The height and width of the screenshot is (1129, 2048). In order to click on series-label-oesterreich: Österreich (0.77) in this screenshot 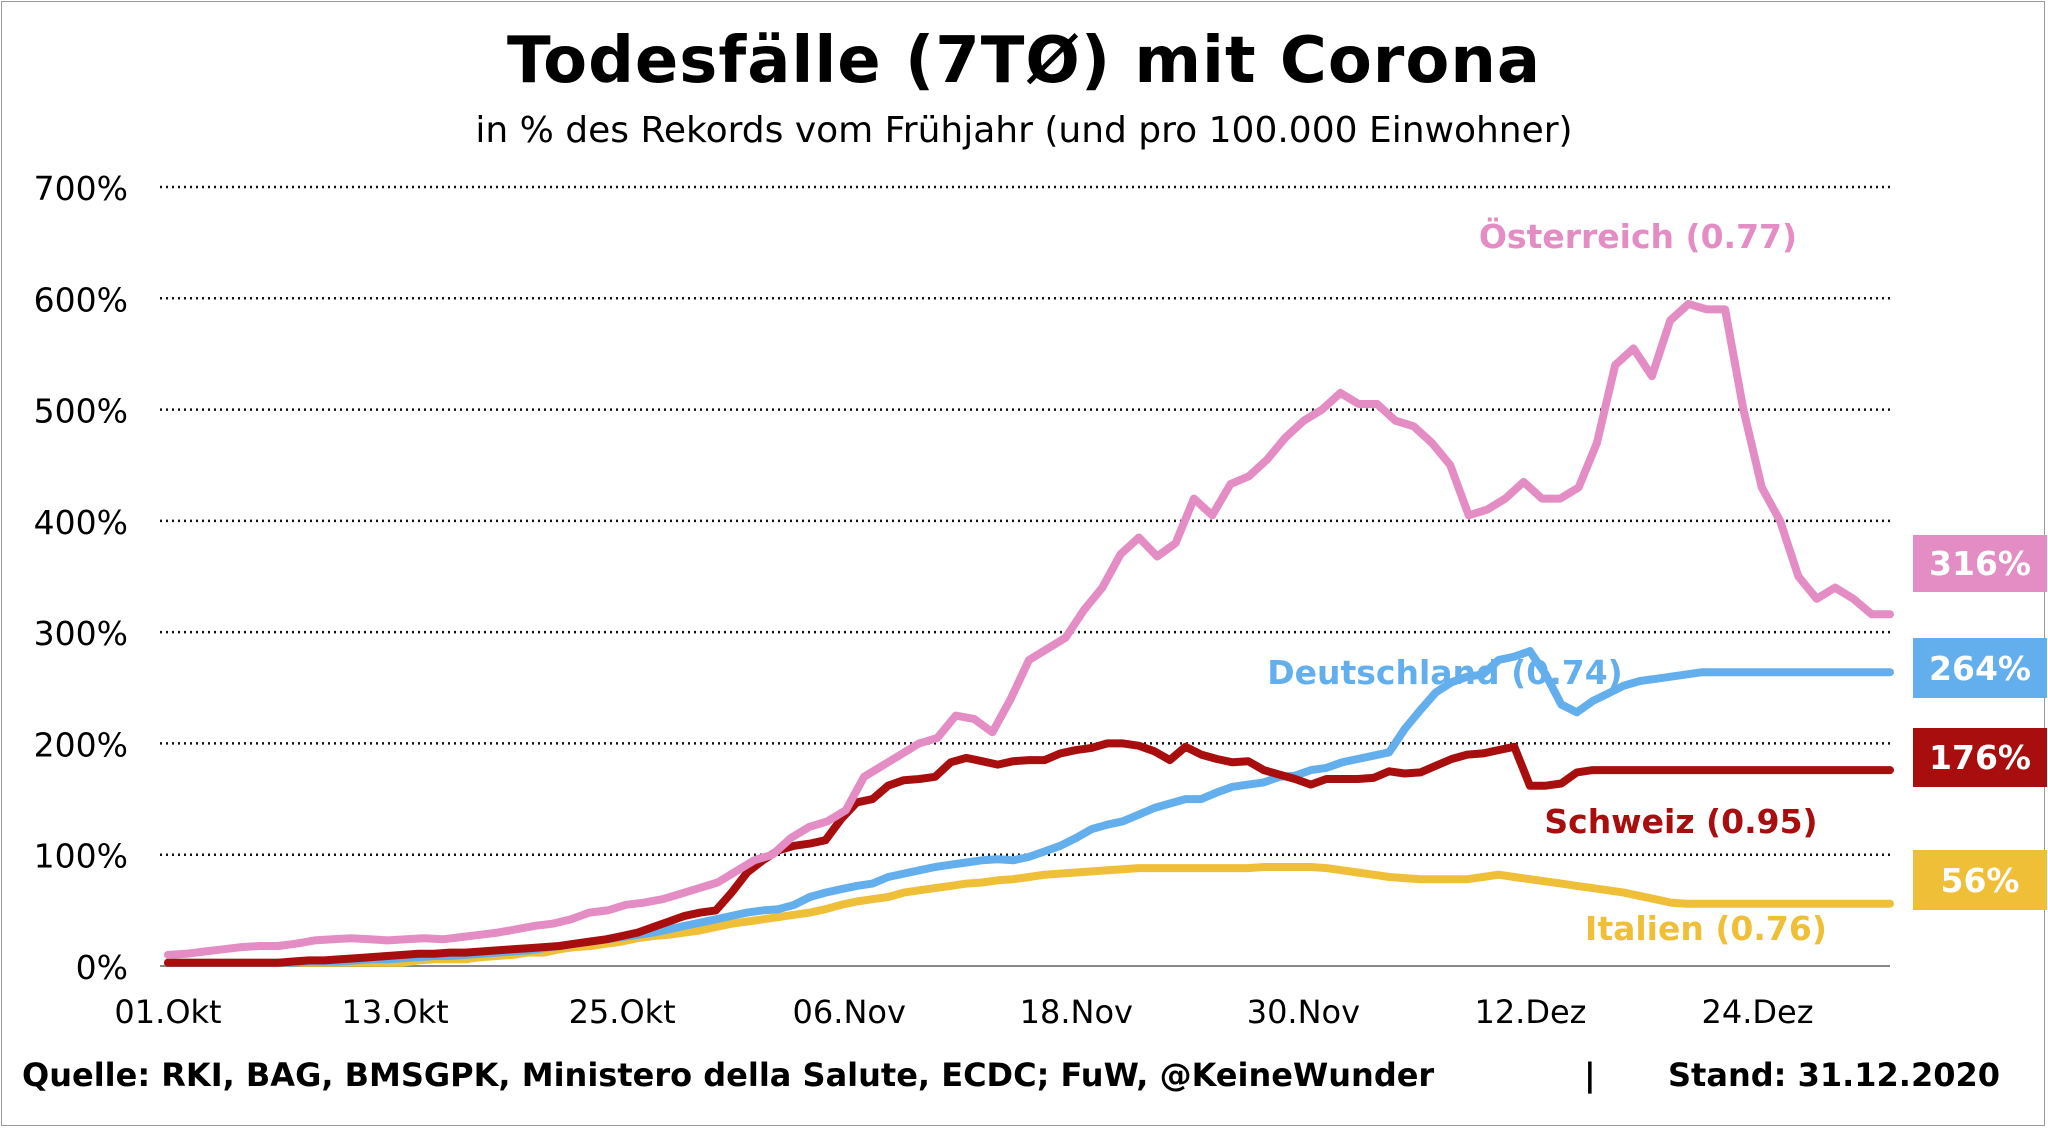, I will do `click(1638, 236)`.